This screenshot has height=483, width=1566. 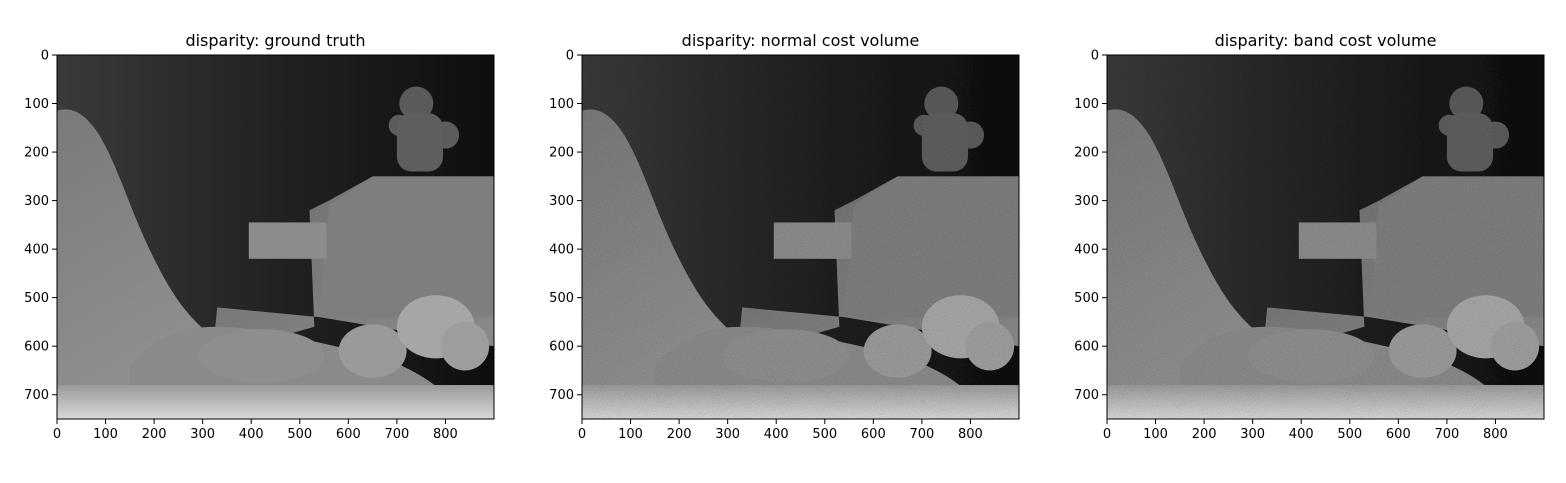 What do you see at coordinates (275, 40) in the screenshot?
I see `chart-title: disparity: ground truth` at bounding box center [275, 40].